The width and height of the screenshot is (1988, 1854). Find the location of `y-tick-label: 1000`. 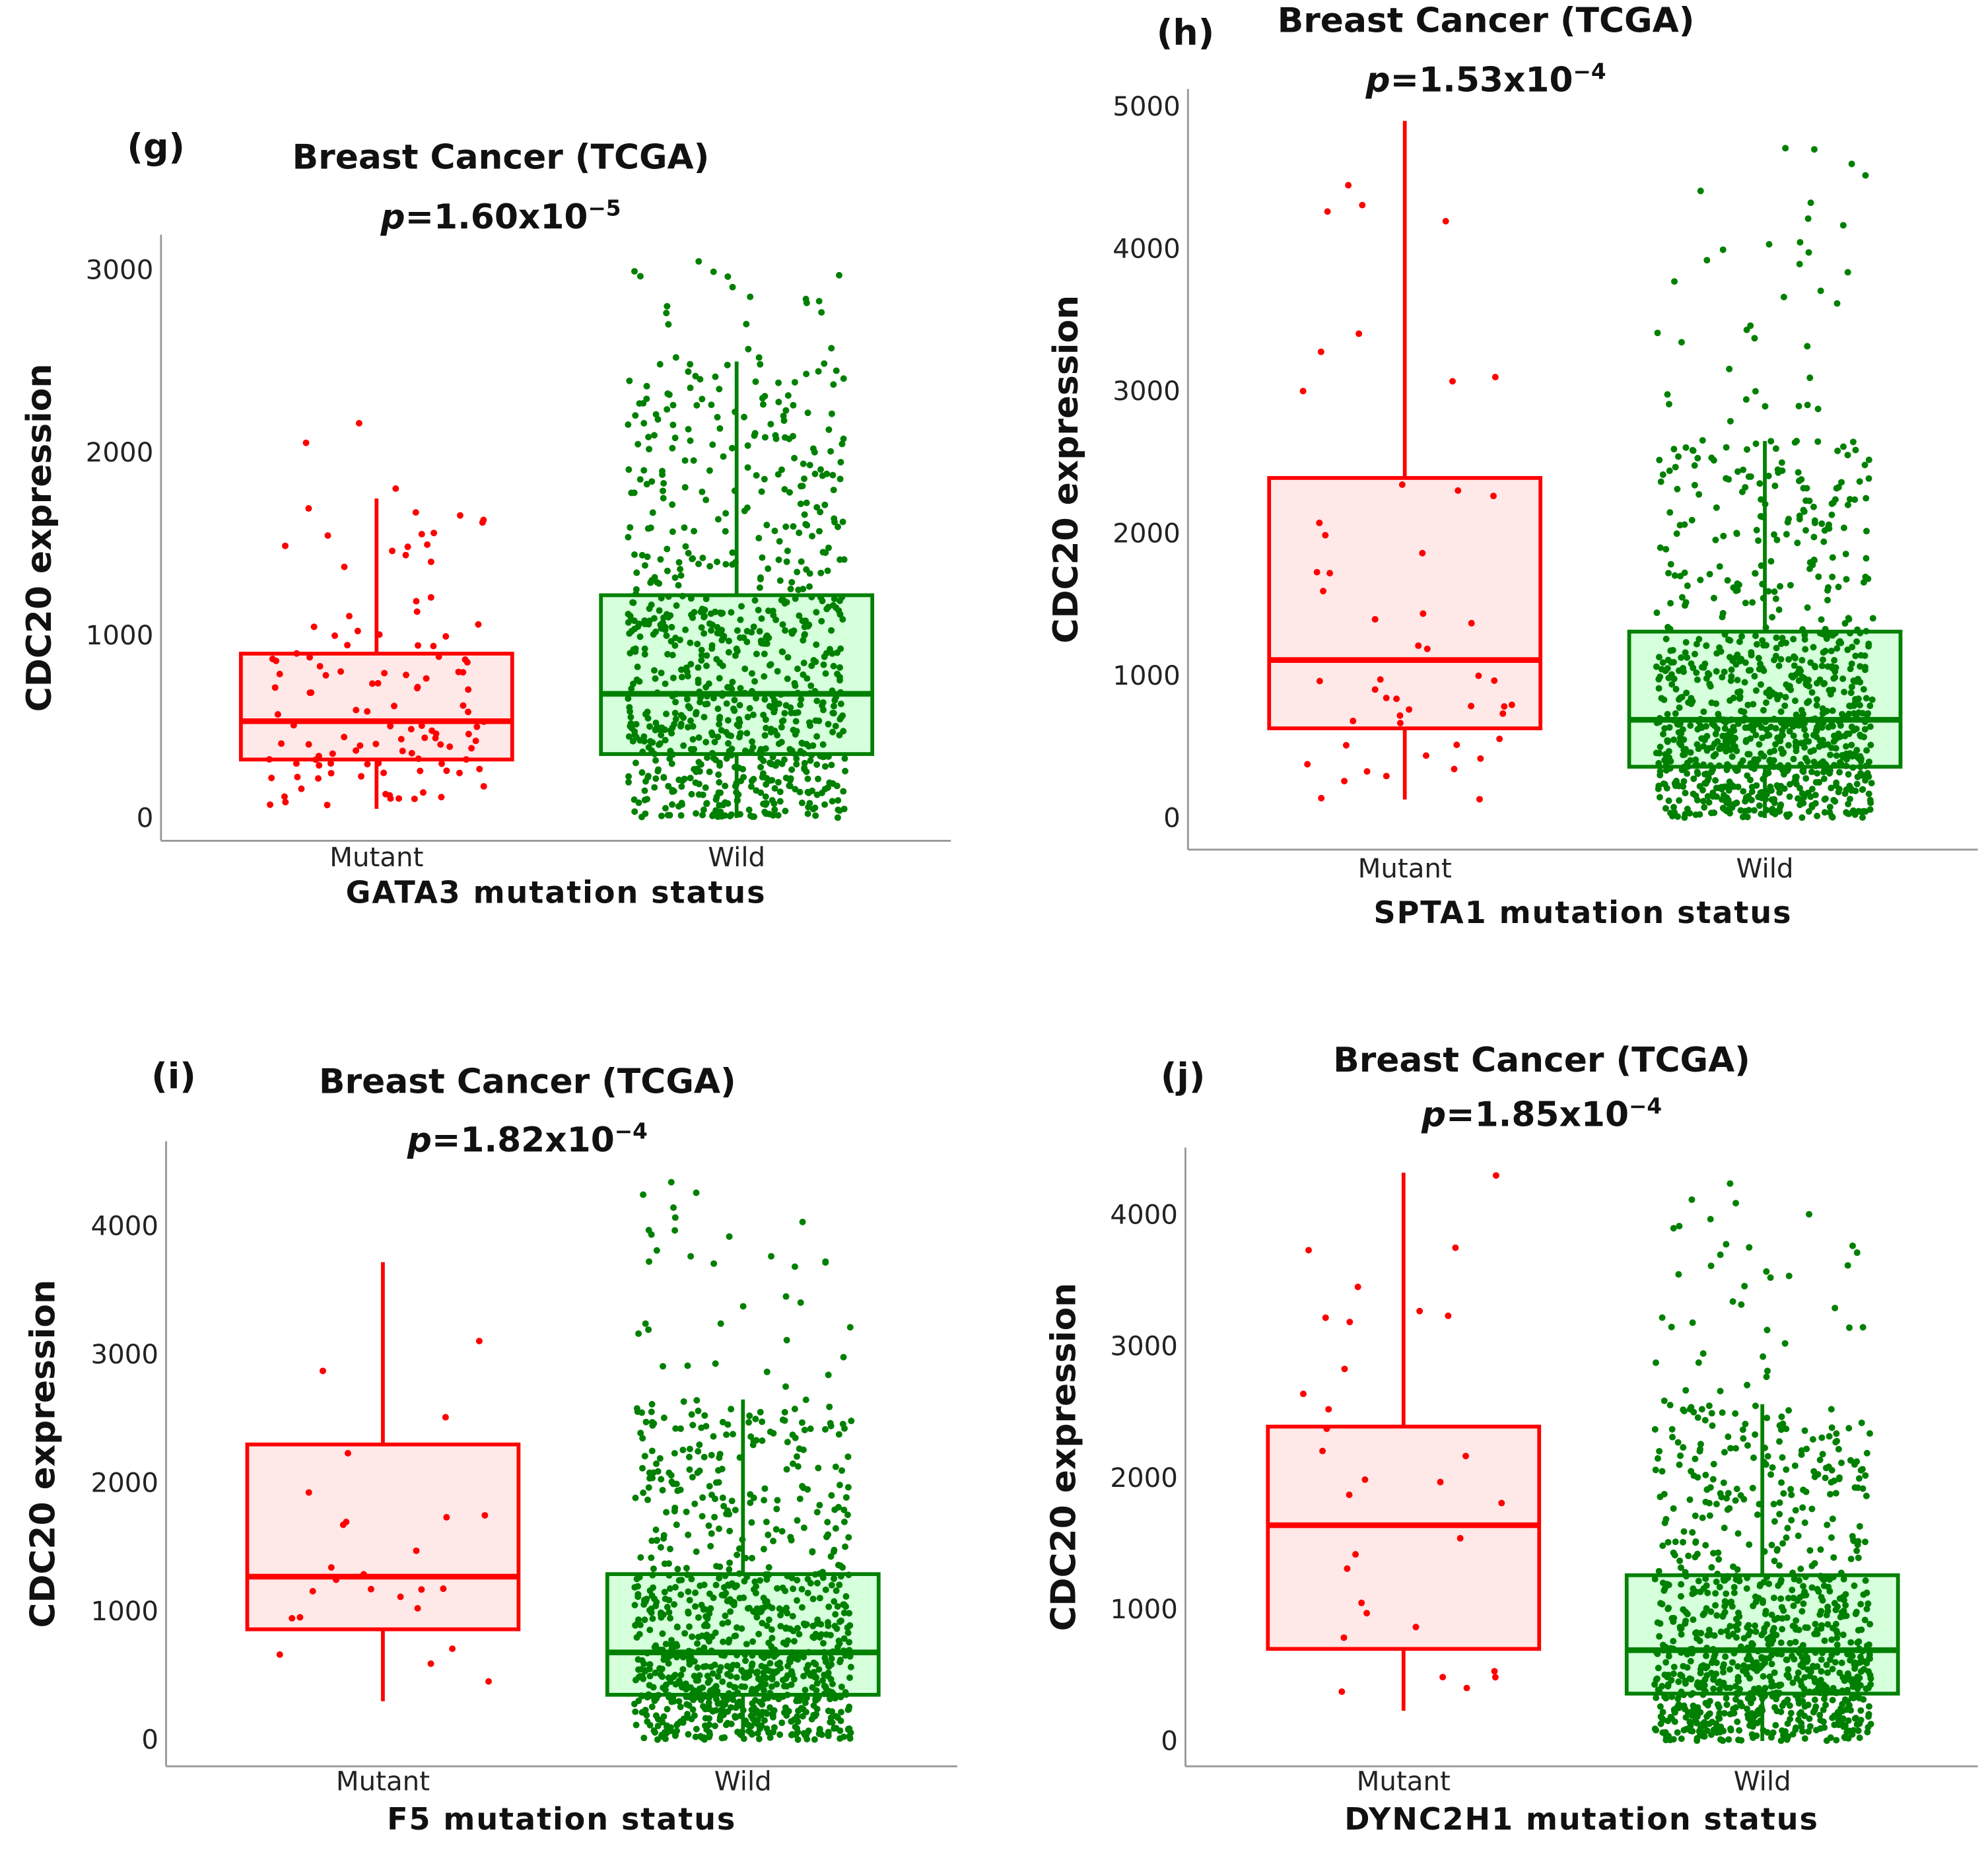

y-tick-label: 1000 is located at coordinates (120, 635).